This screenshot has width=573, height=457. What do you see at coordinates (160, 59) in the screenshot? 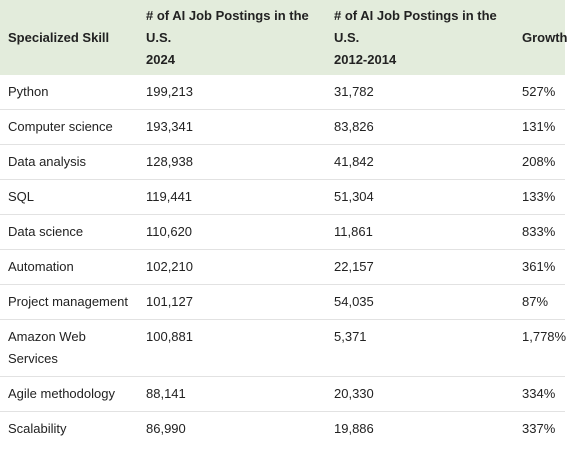
I see `header-postings-2024-line3: 2024` at bounding box center [160, 59].